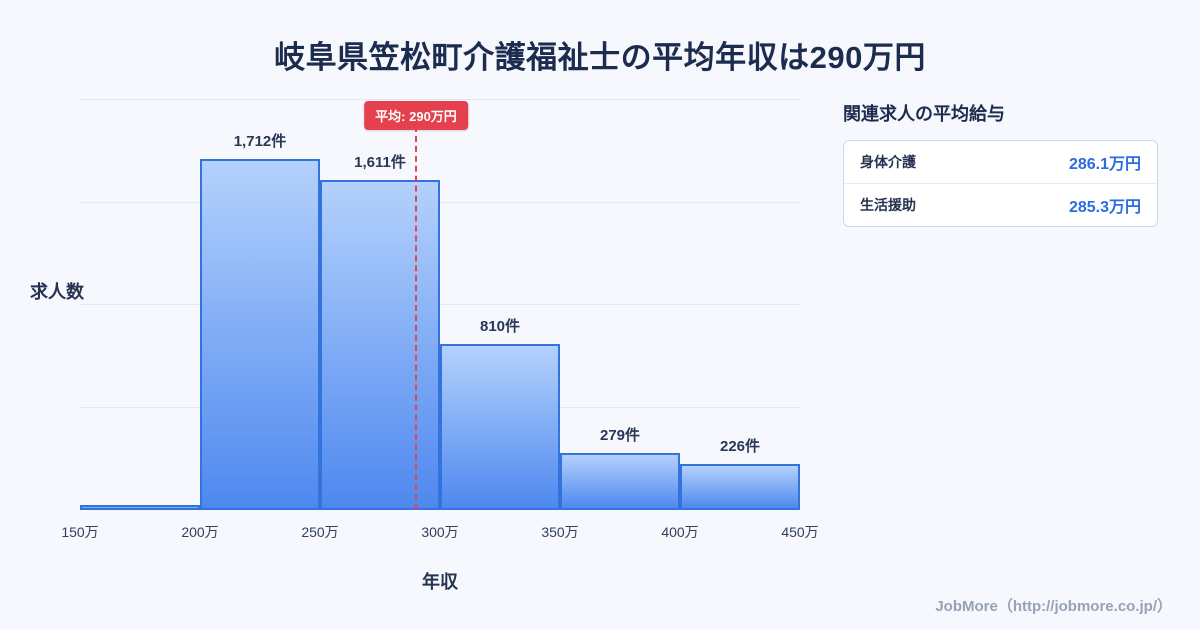  Describe the element at coordinates (200, 532) in the screenshot. I see `x-axis-tick-label: 200万` at that location.